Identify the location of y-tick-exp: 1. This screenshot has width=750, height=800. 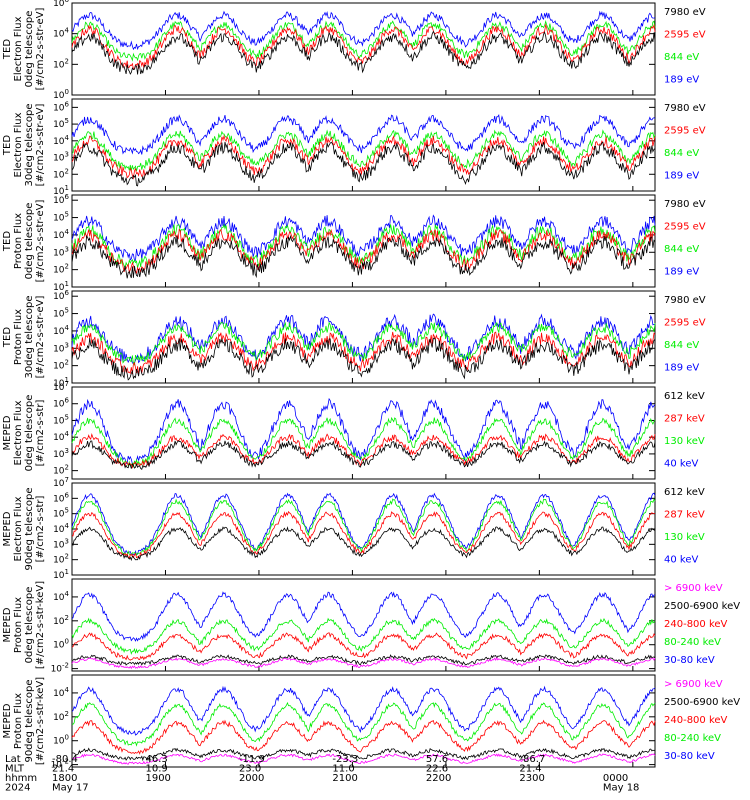
(67, 284).